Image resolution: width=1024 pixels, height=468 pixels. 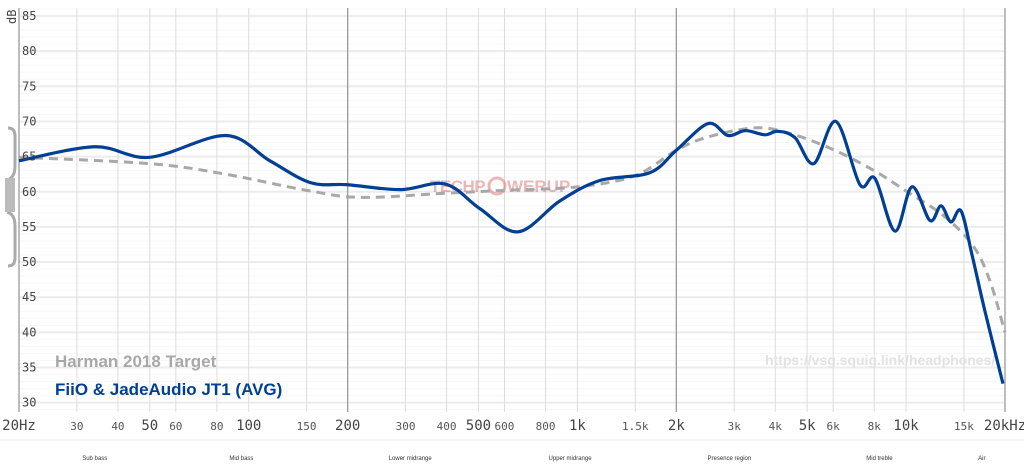 What do you see at coordinates (964, 426) in the screenshot?
I see `x-tick-label: 15k` at bounding box center [964, 426].